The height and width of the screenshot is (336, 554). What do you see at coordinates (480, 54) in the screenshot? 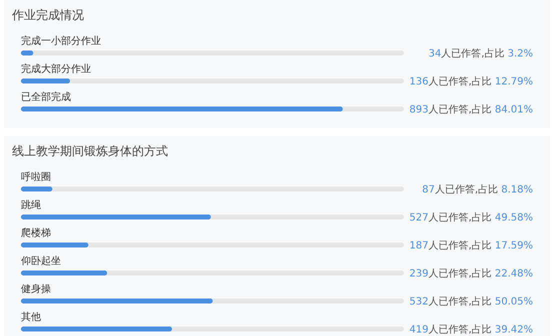
I see `data-label: 34人已作答,占比 3.2%` at bounding box center [480, 54].